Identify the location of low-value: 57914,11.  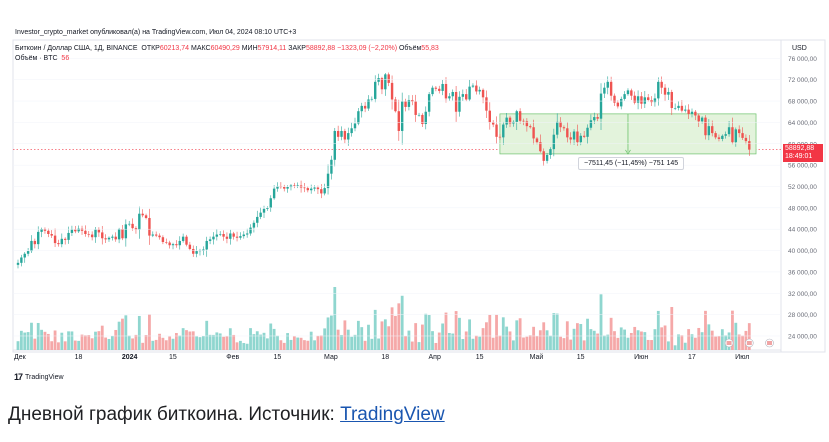
(272, 48).